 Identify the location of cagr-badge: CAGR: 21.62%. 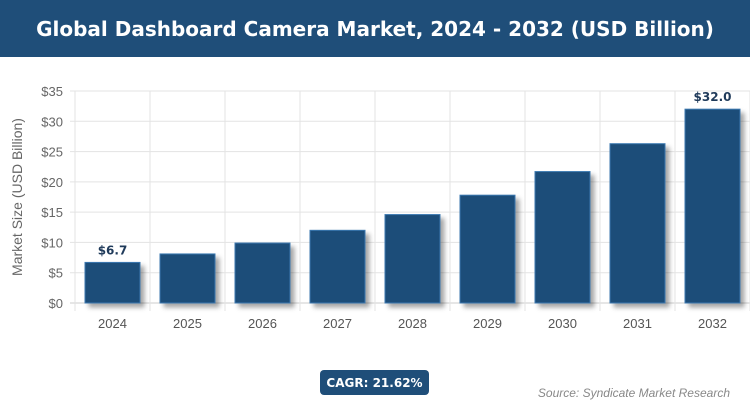
(374, 382).